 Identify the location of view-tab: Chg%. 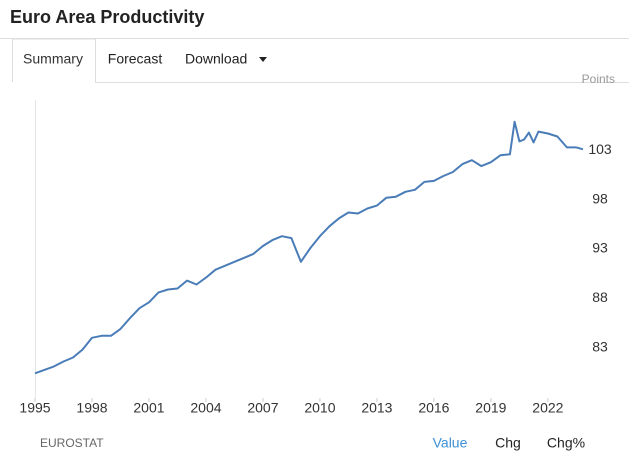
(566, 443).